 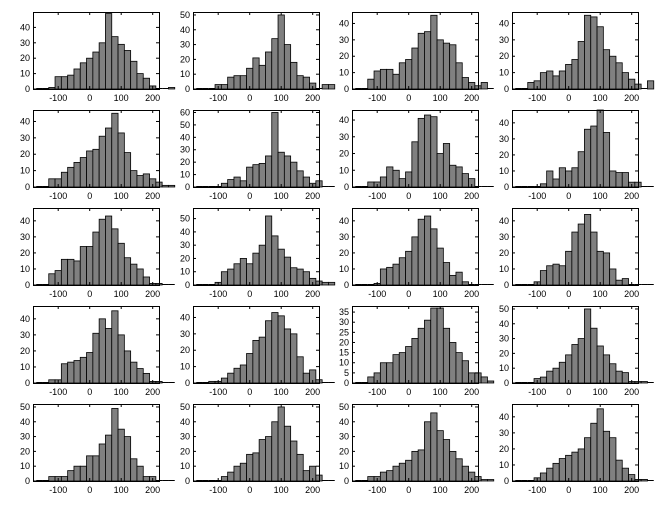 What do you see at coordinates (25, 466) in the screenshot?
I see `y-tick-label: 10` at bounding box center [25, 466].